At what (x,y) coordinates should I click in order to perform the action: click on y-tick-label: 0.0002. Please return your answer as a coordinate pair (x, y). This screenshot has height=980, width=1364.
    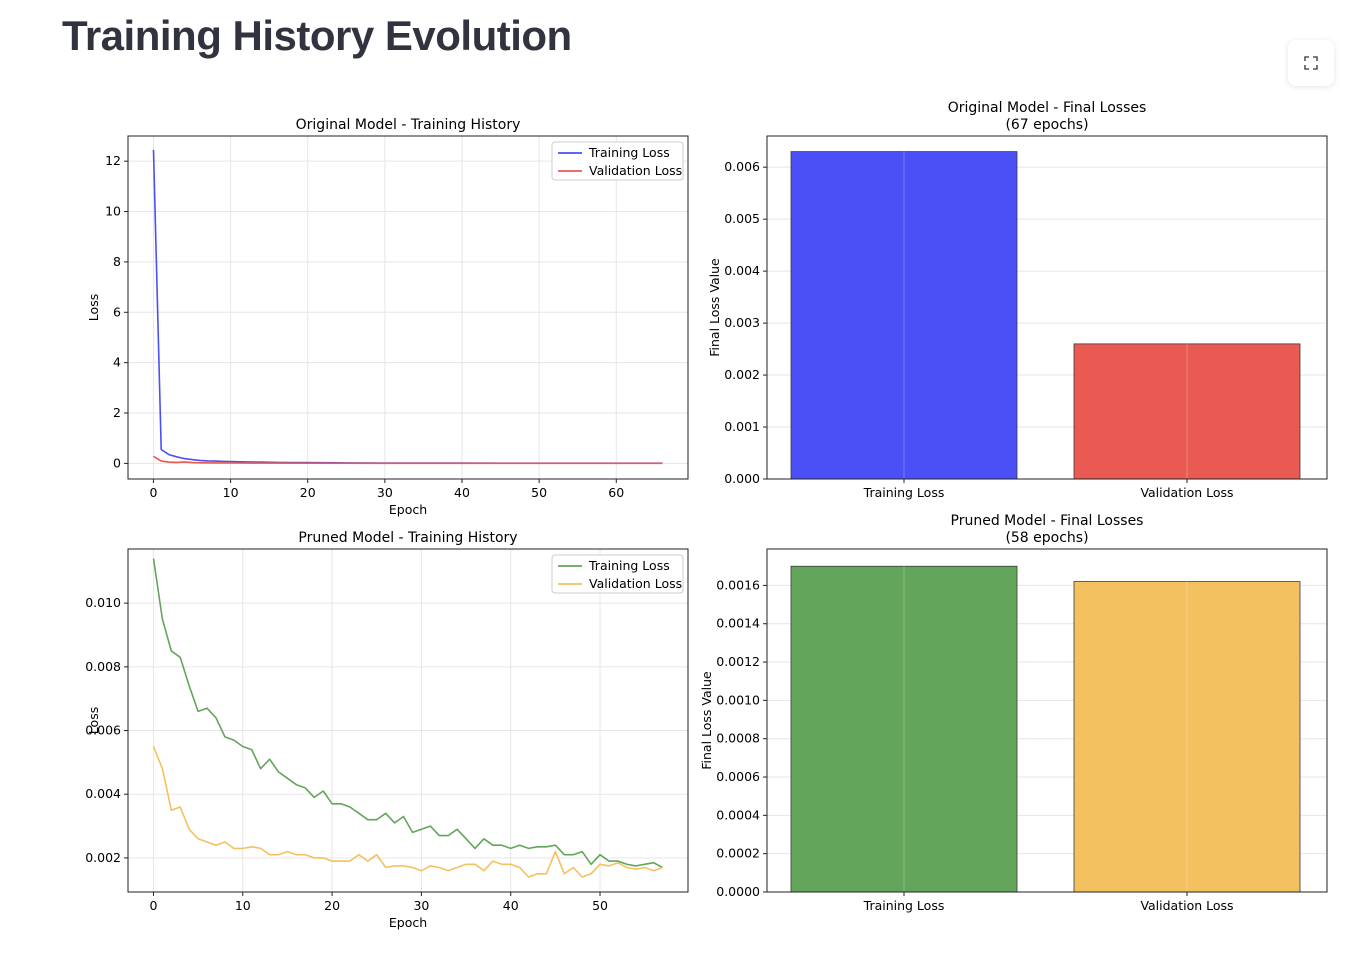
    Looking at the image, I should click on (738, 853).